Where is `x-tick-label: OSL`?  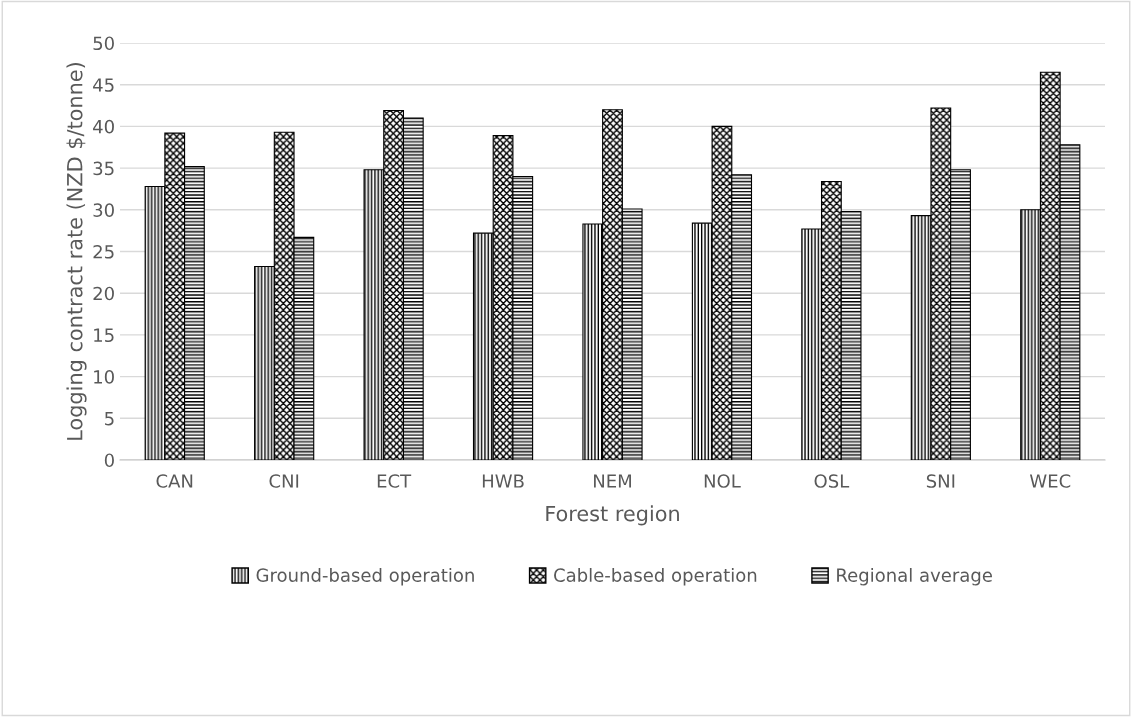 x-tick-label: OSL is located at coordinates (832, 481).